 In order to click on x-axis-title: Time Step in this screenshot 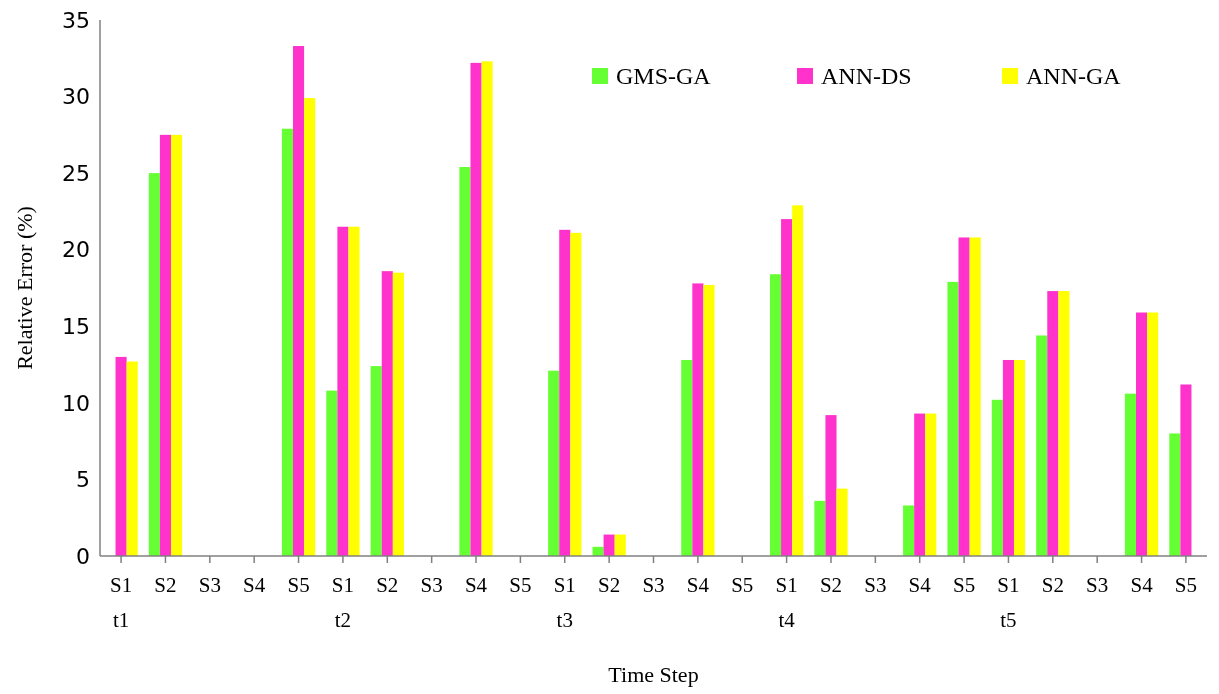, I will do `click(653, 674)`.